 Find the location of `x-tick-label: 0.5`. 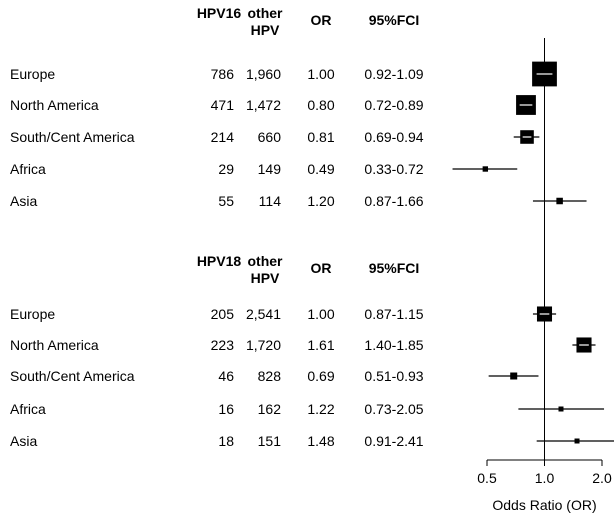

x-tick-label: 0.5 is located at coordinates (487, 478).